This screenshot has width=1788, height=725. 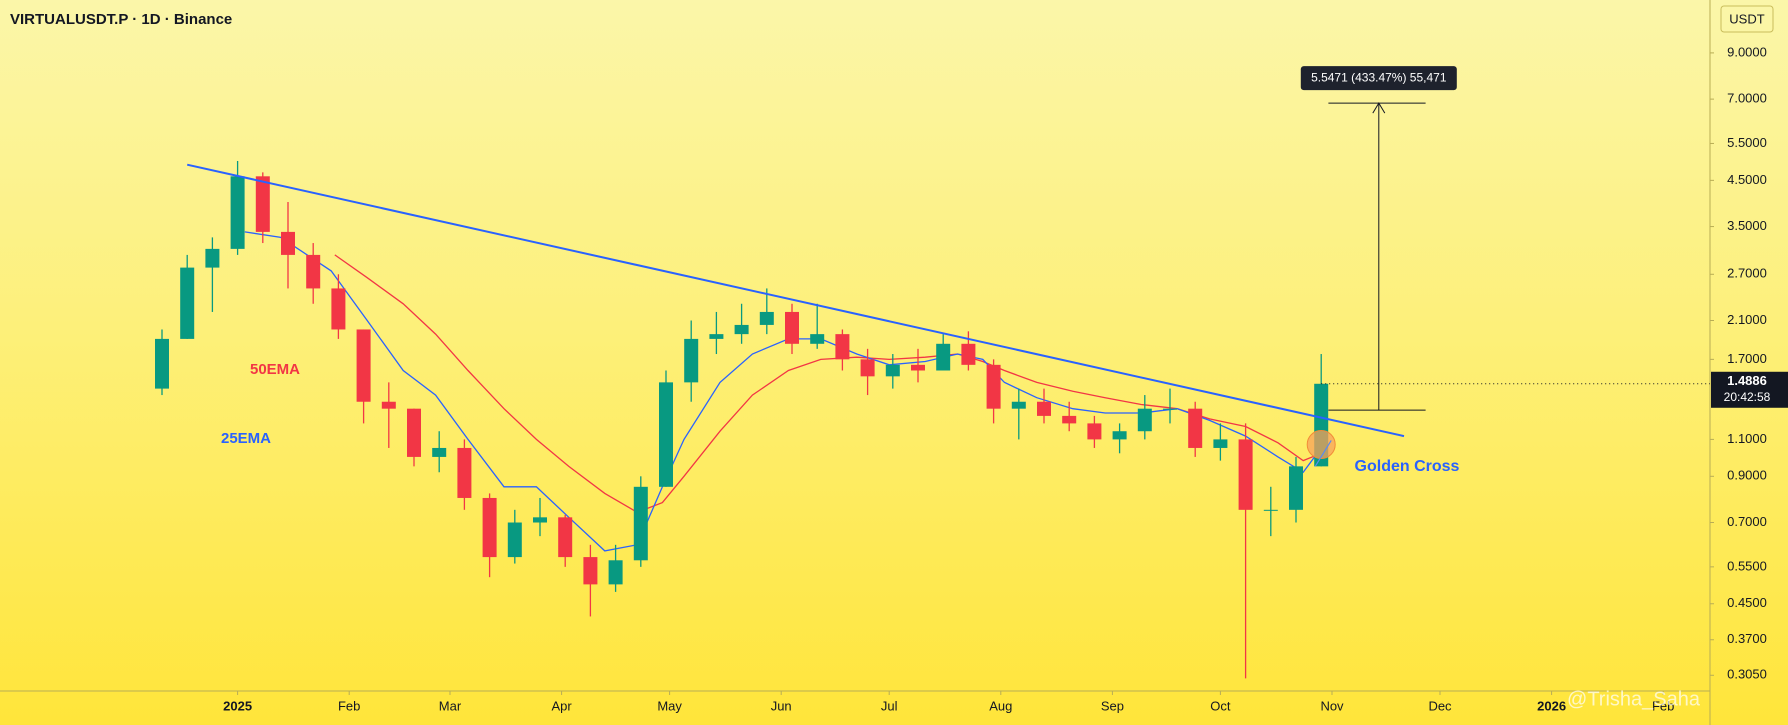 I want to click on measure-arrowhead, so click(x=1379, y=108).